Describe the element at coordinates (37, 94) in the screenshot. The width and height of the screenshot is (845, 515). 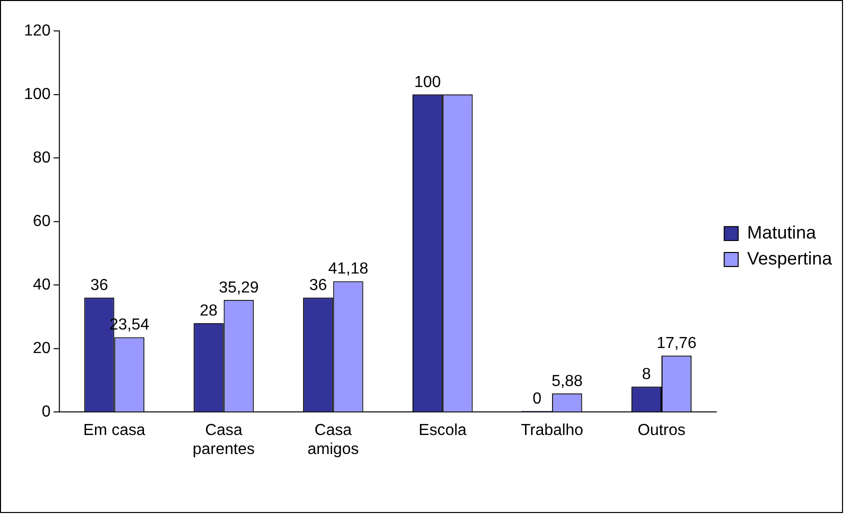
I see `y-tick-label: 100` at that location.